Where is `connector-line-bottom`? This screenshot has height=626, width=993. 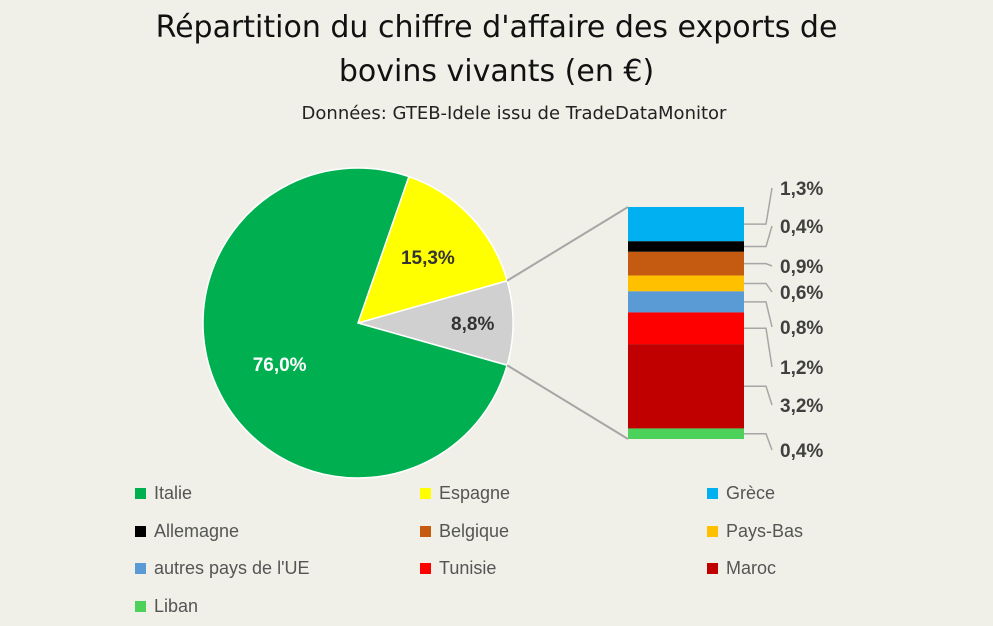 connector-line-bottom is located at coordinates (567, 402).